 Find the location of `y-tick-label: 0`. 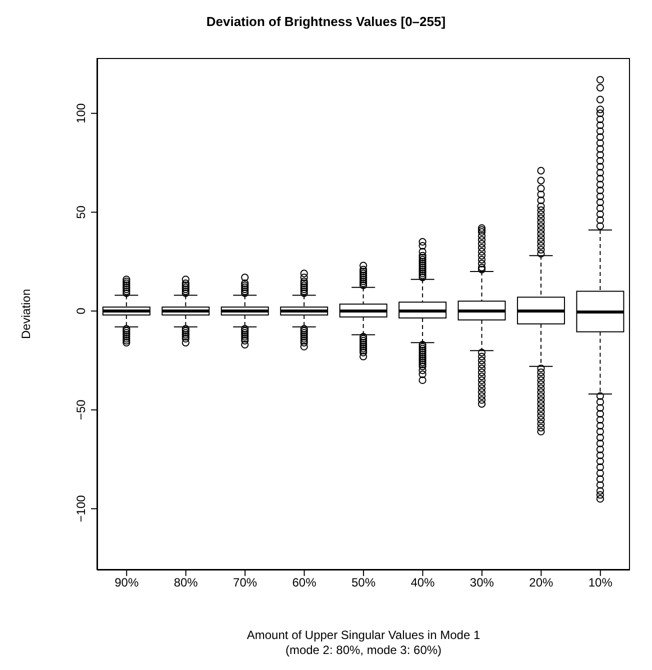

y-tick-label: 0 is located at coordinates (81, 310).